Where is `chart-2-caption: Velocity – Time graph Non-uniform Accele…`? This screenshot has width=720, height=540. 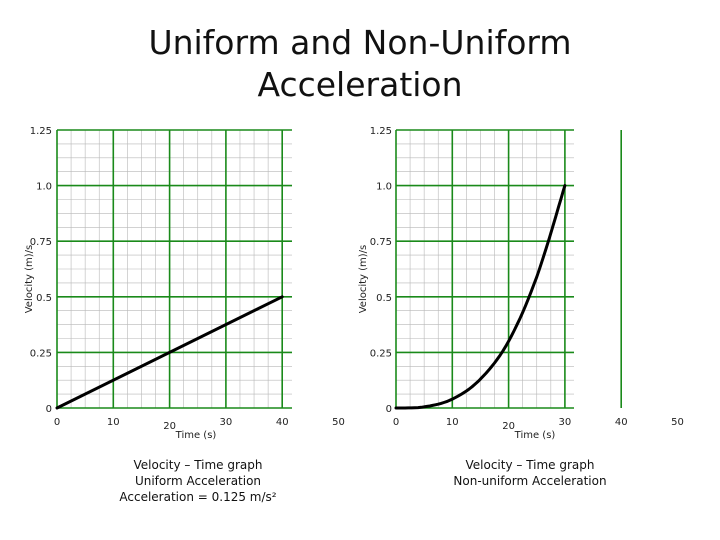
chart-2-caption: Velocity – Time graph Non-uniform Accele… is located at coordinates (530, 473).